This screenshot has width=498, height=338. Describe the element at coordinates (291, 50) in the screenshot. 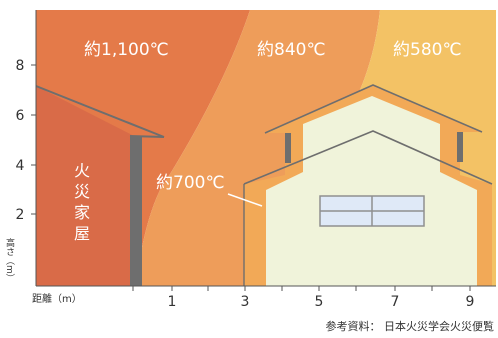

I see `zone-label-840: 約840℃` at that location.